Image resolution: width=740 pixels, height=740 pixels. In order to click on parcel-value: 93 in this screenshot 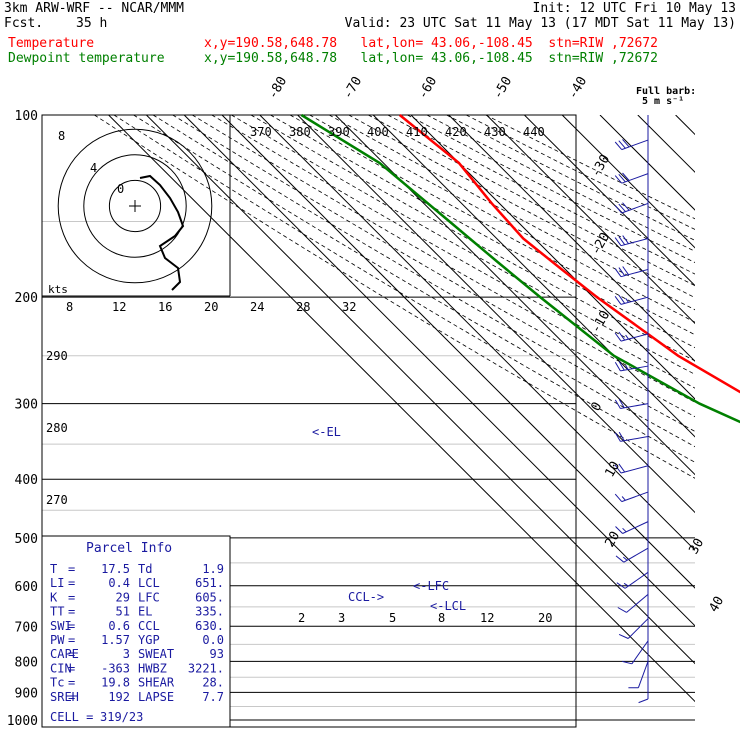, I will do `click(217, 654)`.